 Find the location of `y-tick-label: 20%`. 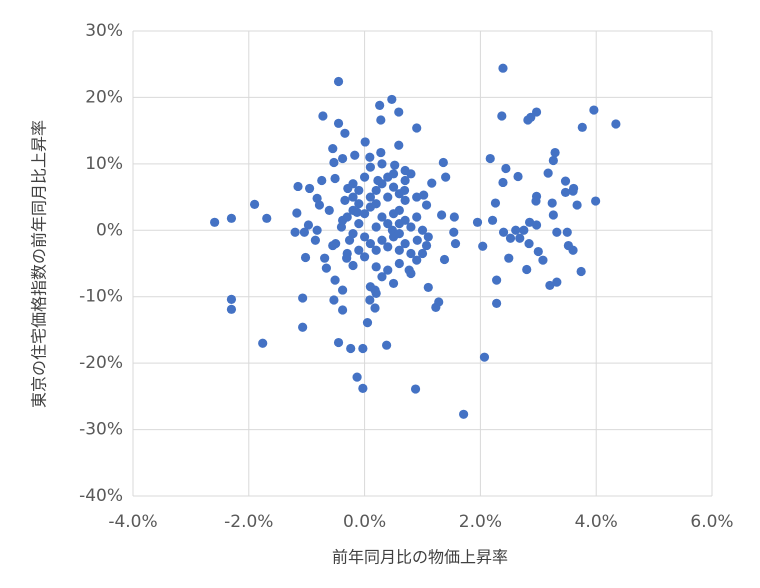

y-tick-label: 20% is located at coordinates (104, 97).